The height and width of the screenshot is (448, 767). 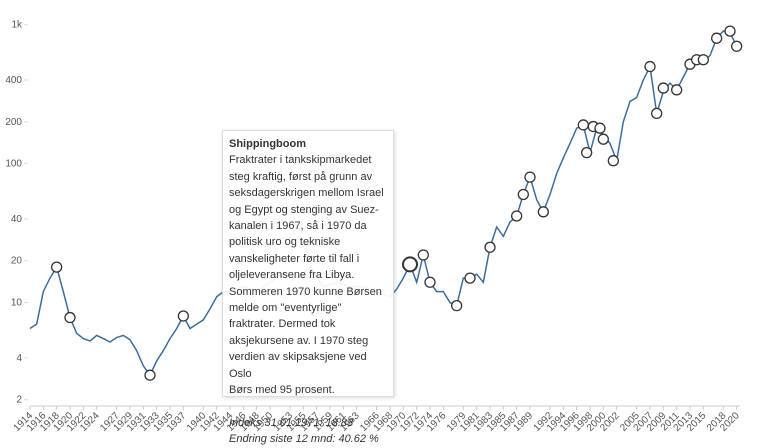 What do you see at coordinates (304, 209) in the screenshot?
I see `tooltip-line: og Egypt og stenging av Suez-` at bounding box center [304, 209].